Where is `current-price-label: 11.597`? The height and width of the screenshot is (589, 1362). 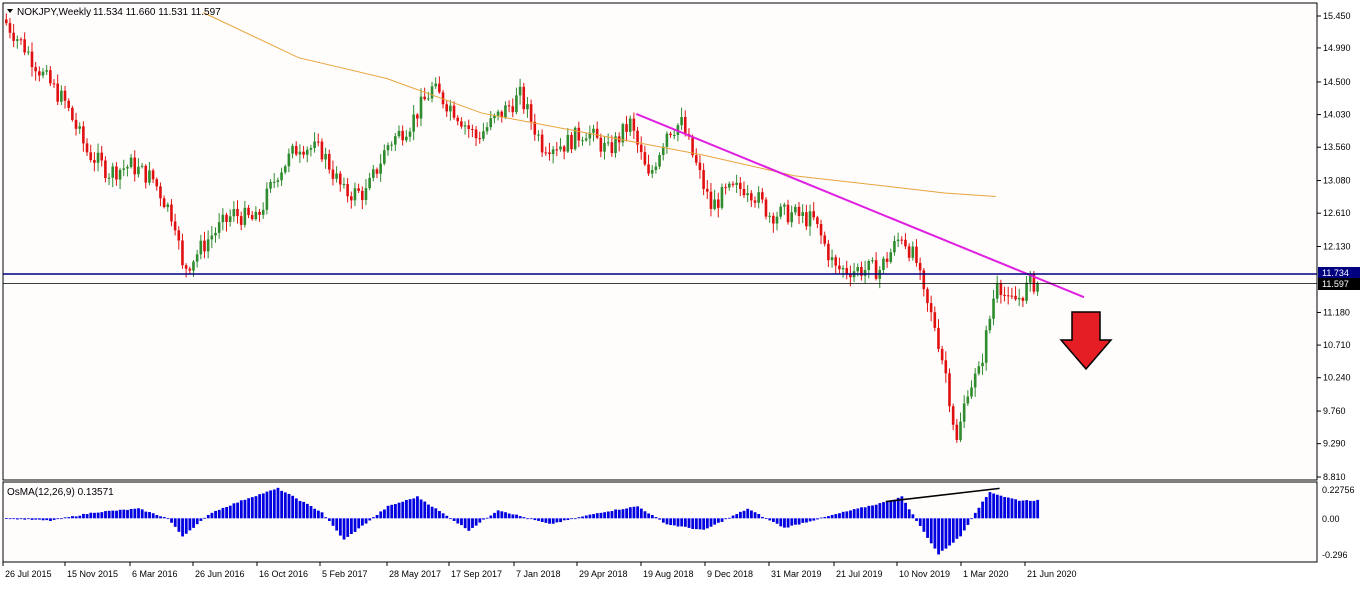
current-price-label: 11.597 is located at coordinates (1335, 284).